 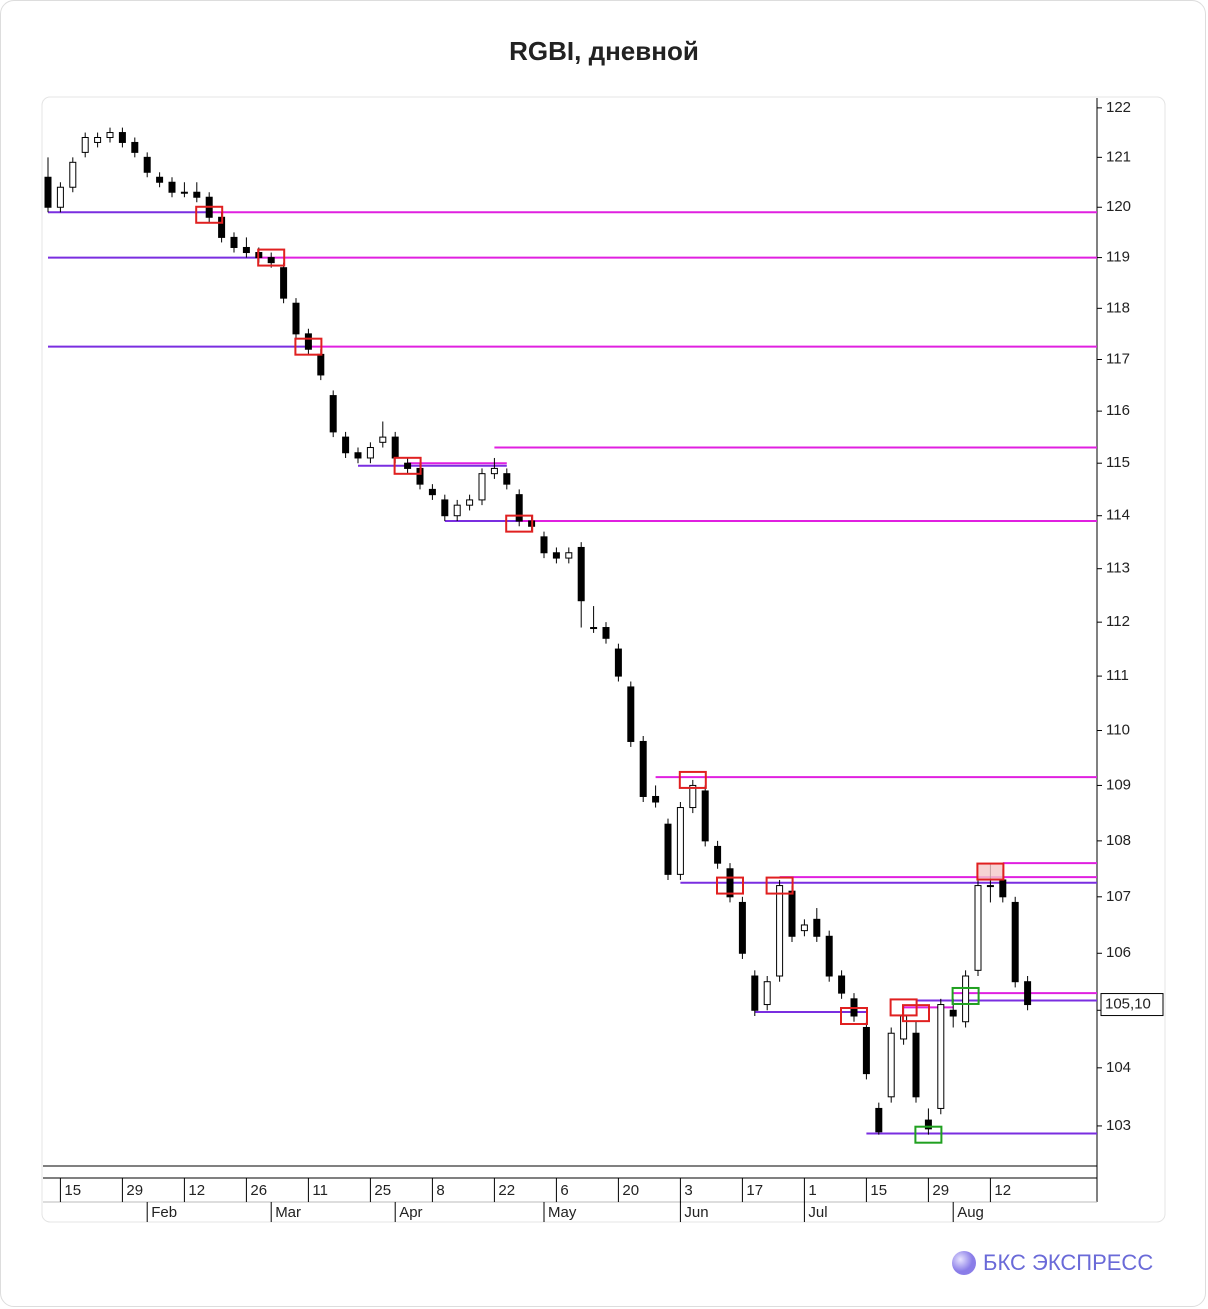 What do you see at coordinates (1118, 621) in the screenshot?
I see `y-tick-label: 112` at bounding box center [1118, 621].